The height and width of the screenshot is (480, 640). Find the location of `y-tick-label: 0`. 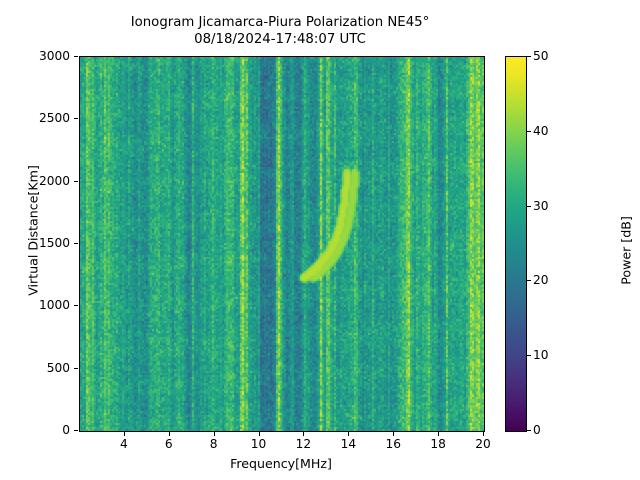

y-tick-label: 0 is located at coordinates (66, 430).